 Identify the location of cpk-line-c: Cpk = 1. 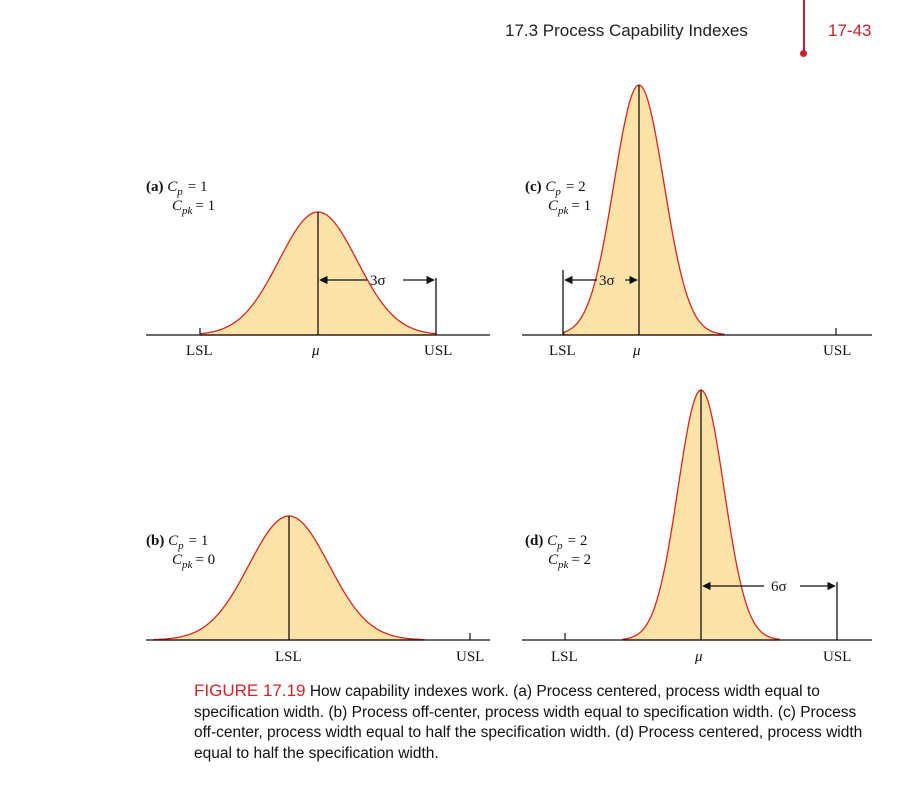
(569, 207).